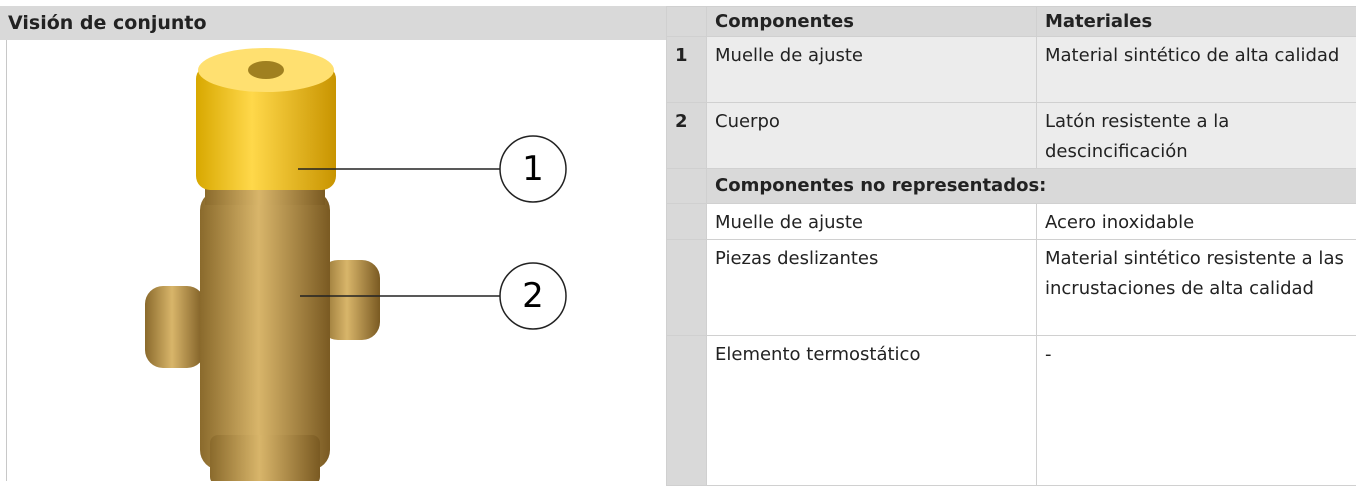 The height and width of the screenshot is (486, 1356). I want to click on section-row: Componentes no representados:, so click(1011, 186).